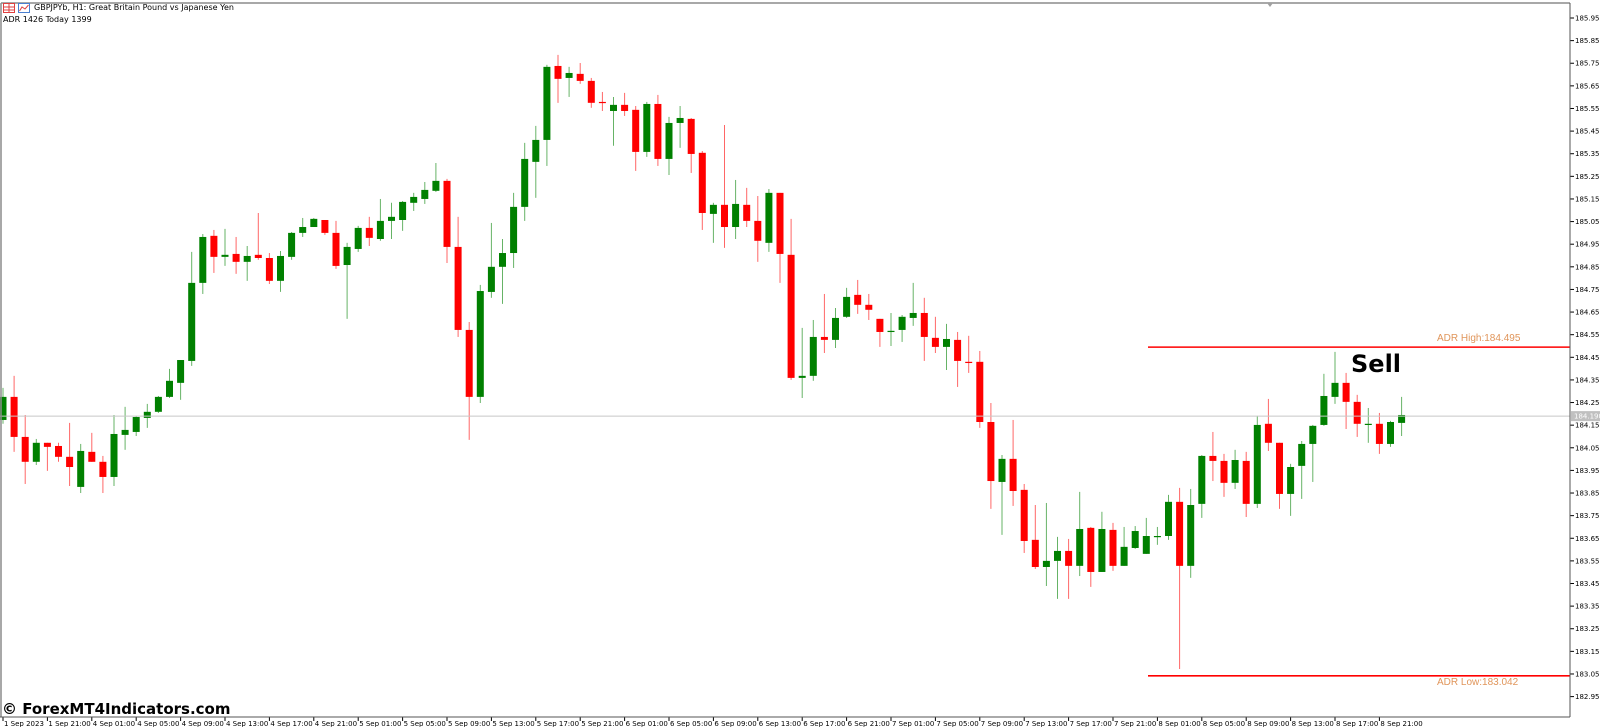  What do you see at coordinates (1268, 723) in the screenshot?
I see `time-tick-label: 8 Sep 09:00` at bounding box center [1268, 723].